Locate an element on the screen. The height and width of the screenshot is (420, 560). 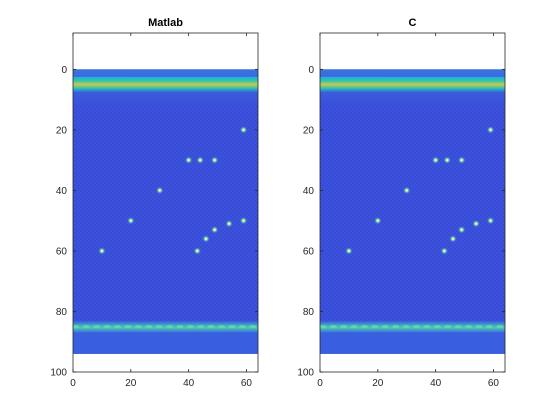
chart-title: C is located at coordinates (413, 23).